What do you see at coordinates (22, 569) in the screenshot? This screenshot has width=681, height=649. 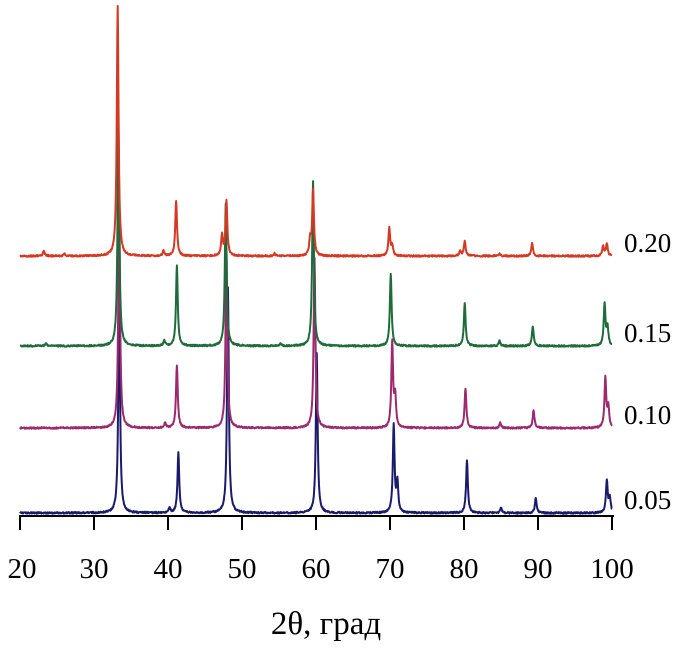 I see `x-tick-label-20: 20` at bounding box center [22, 569].